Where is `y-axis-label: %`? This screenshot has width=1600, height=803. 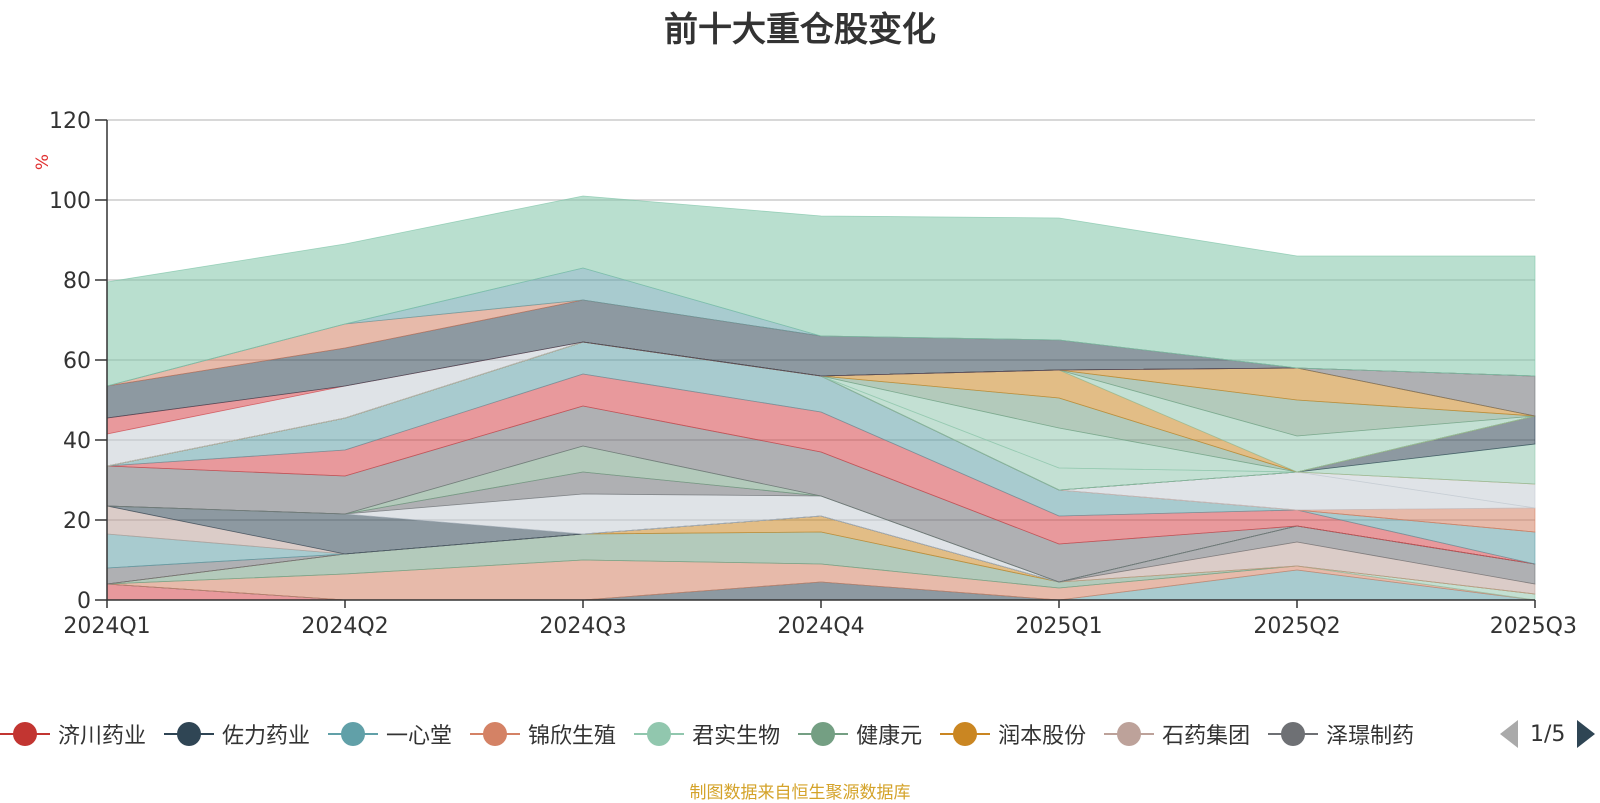 y-axis-label: % is located at coordinates (43, 162).